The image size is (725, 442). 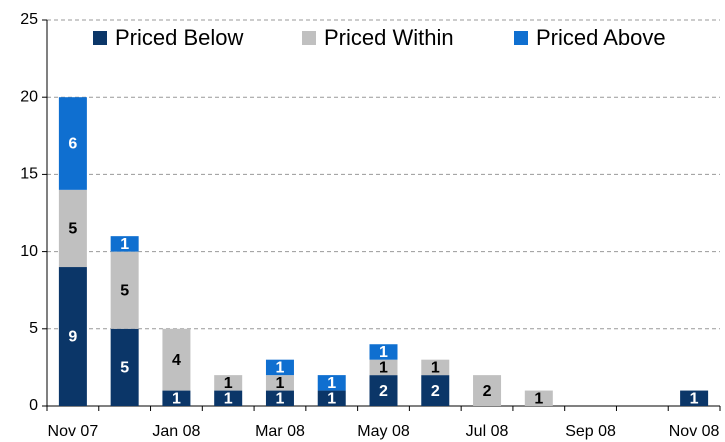 What do you see at coordinates (389, 37) in the screenshot?
I see `legend-label: Priced Within` at bounding box center [389, 37].